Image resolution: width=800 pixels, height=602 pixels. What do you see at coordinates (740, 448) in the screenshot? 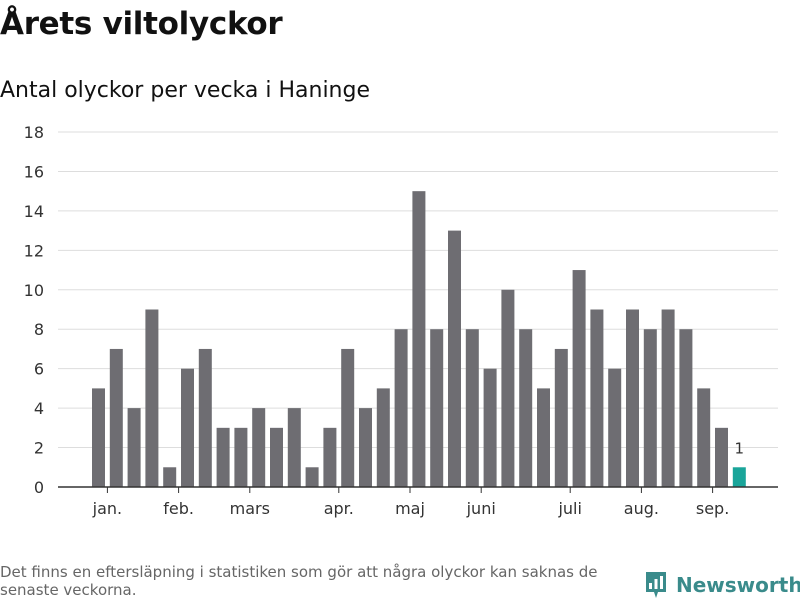
I see `data-label: 1` at bounding box center [740, 448].